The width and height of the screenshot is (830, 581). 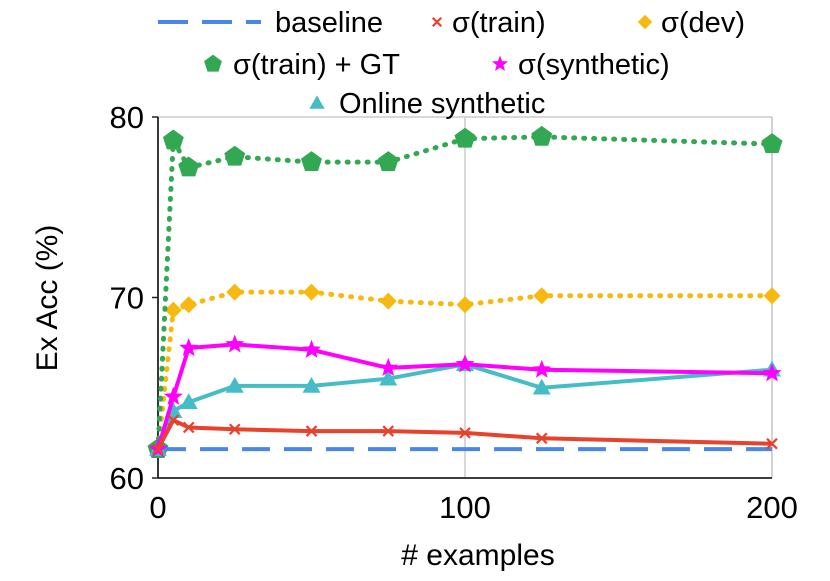 I want to click on legend-item-synthetic: σ(synthetic), so click(x=580, y=65).